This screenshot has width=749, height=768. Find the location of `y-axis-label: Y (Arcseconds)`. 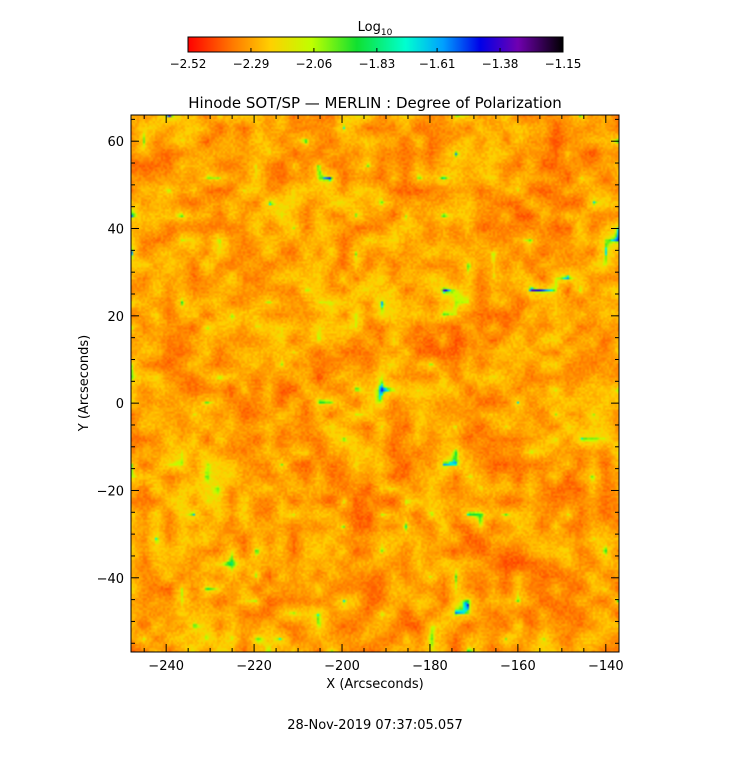

y-axis-label: Y (Arcseconds) is located at coordinates (84, 383).